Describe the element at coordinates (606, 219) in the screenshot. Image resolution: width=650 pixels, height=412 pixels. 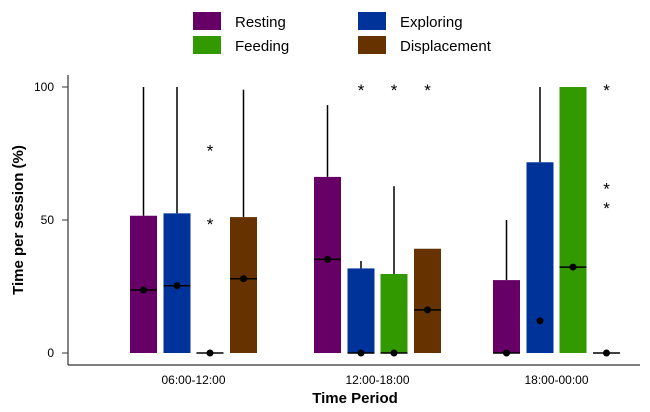
I see `box-displacement-2: ***` at that location.